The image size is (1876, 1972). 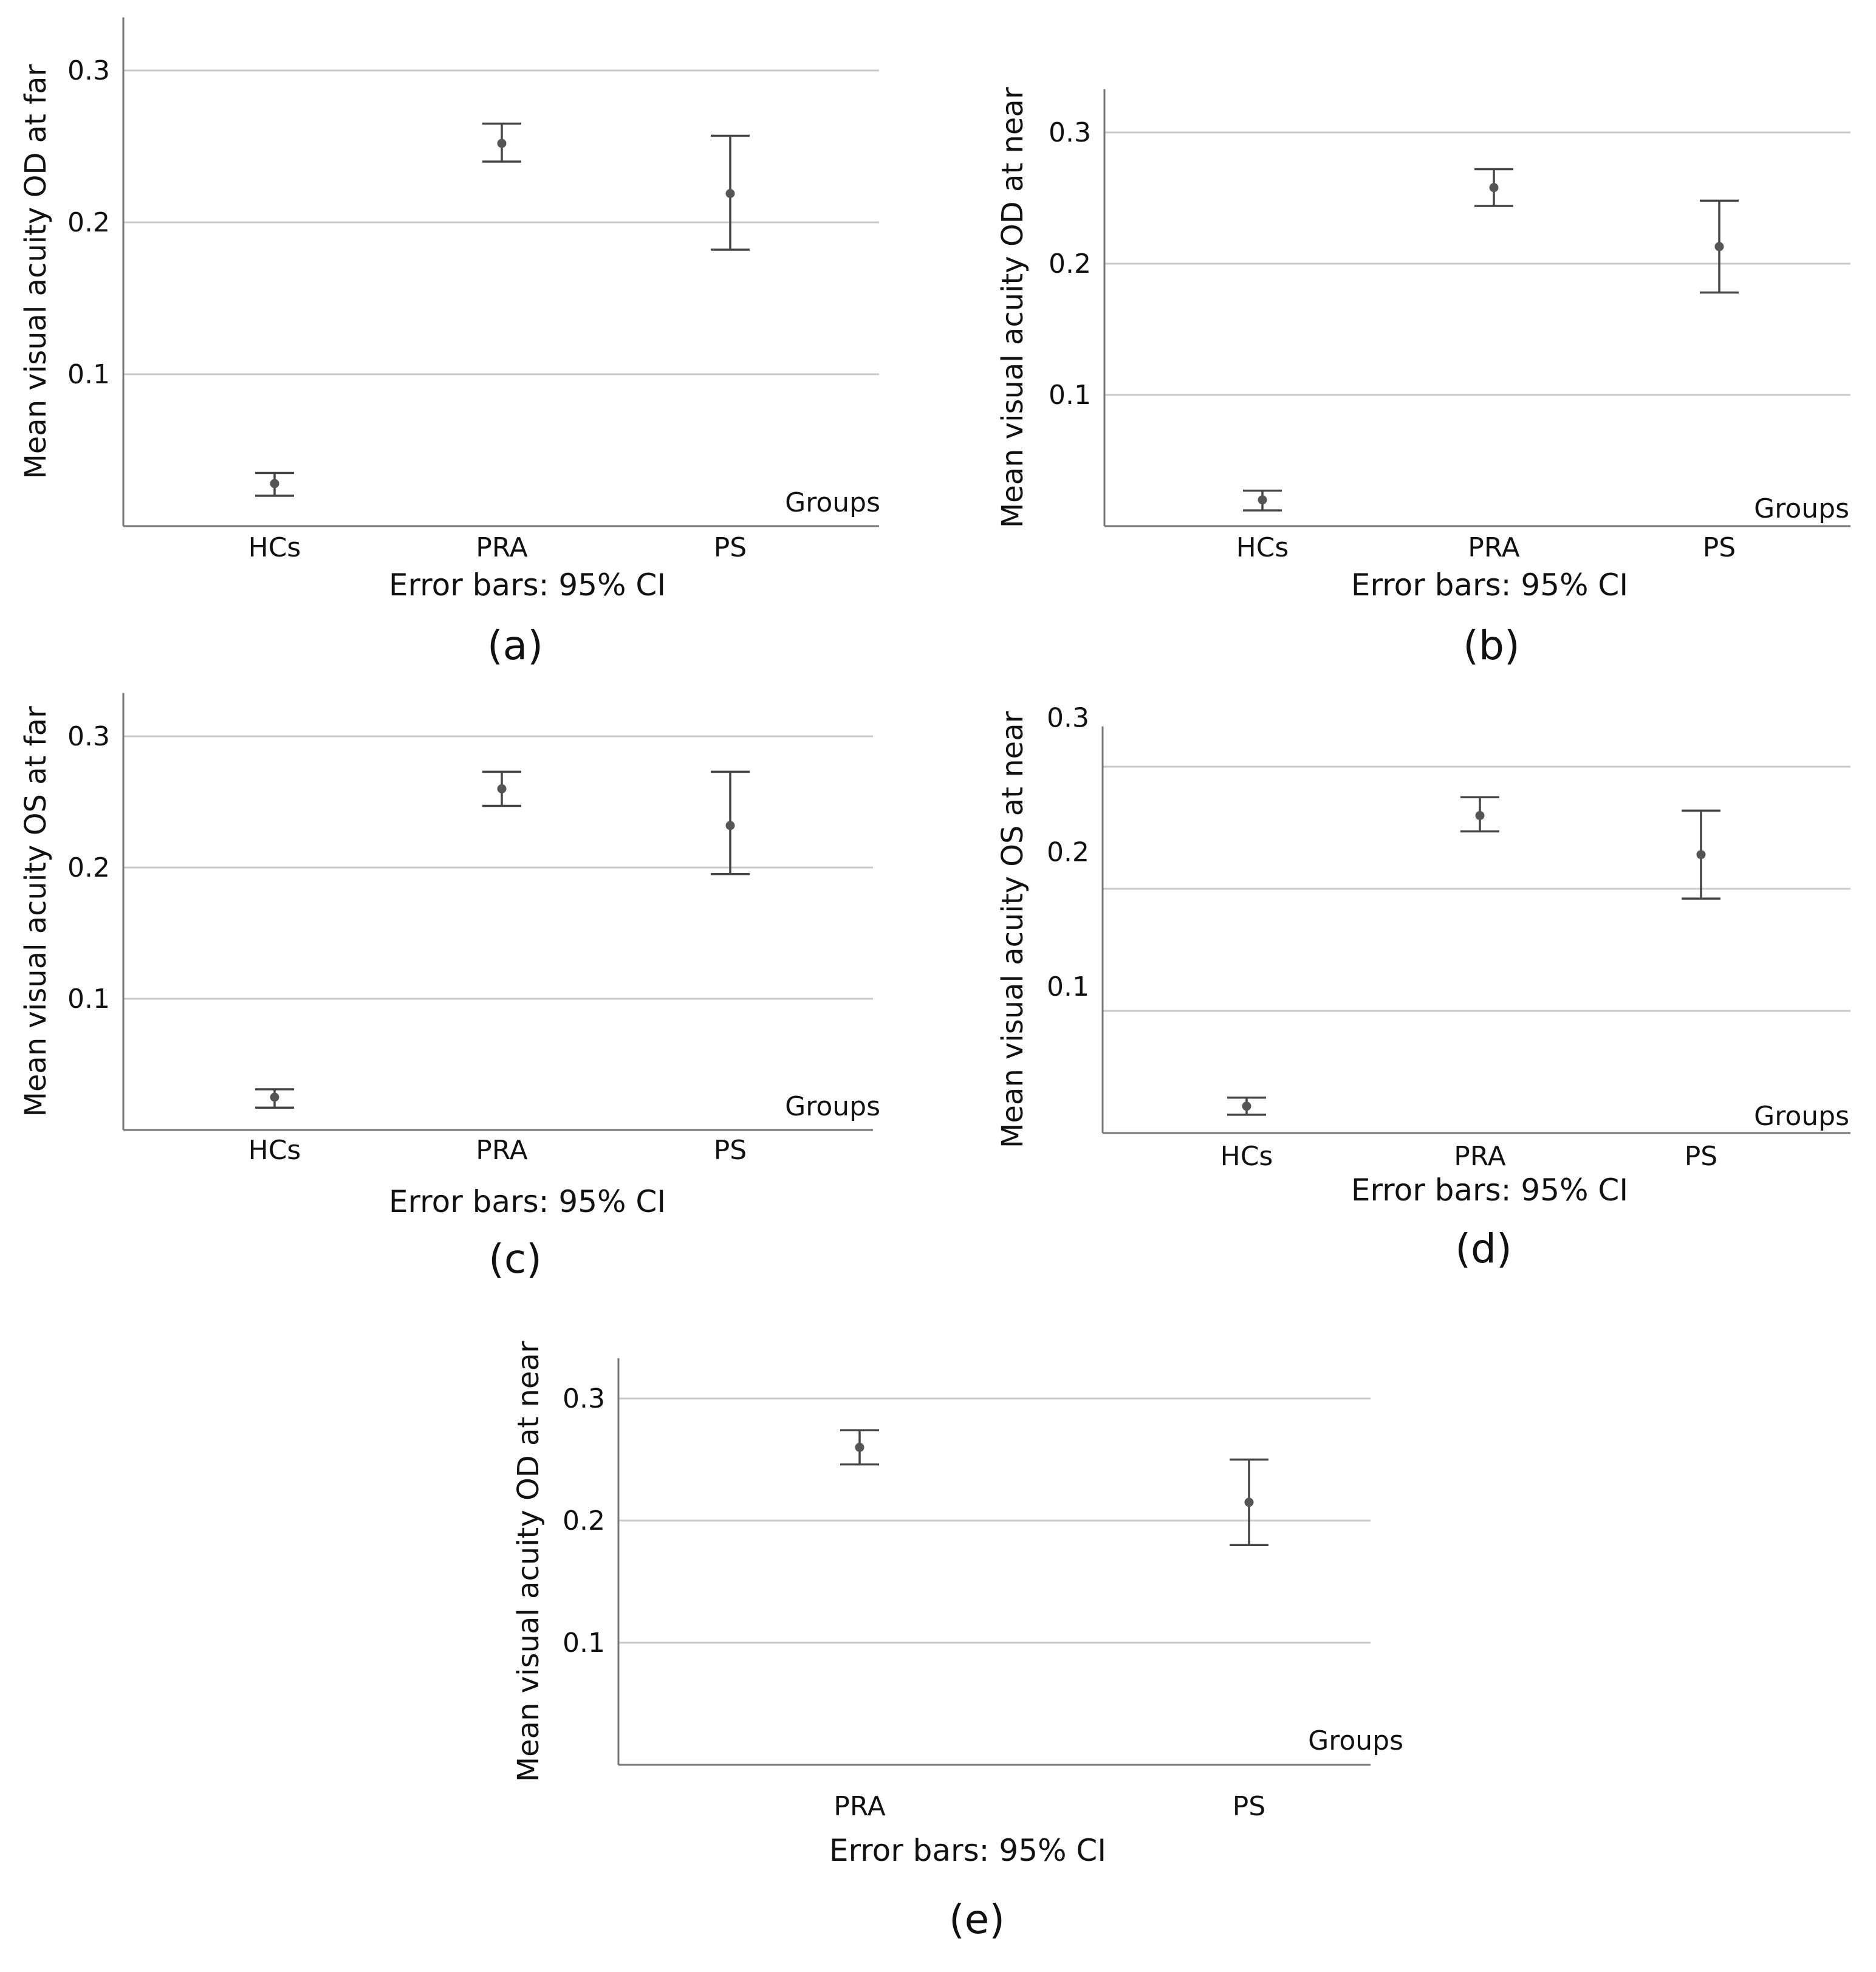 What do you see at coordinates (730, 826) in the screenshot?
I see `mean-point-c-PS` at bounding box center [730, 826].